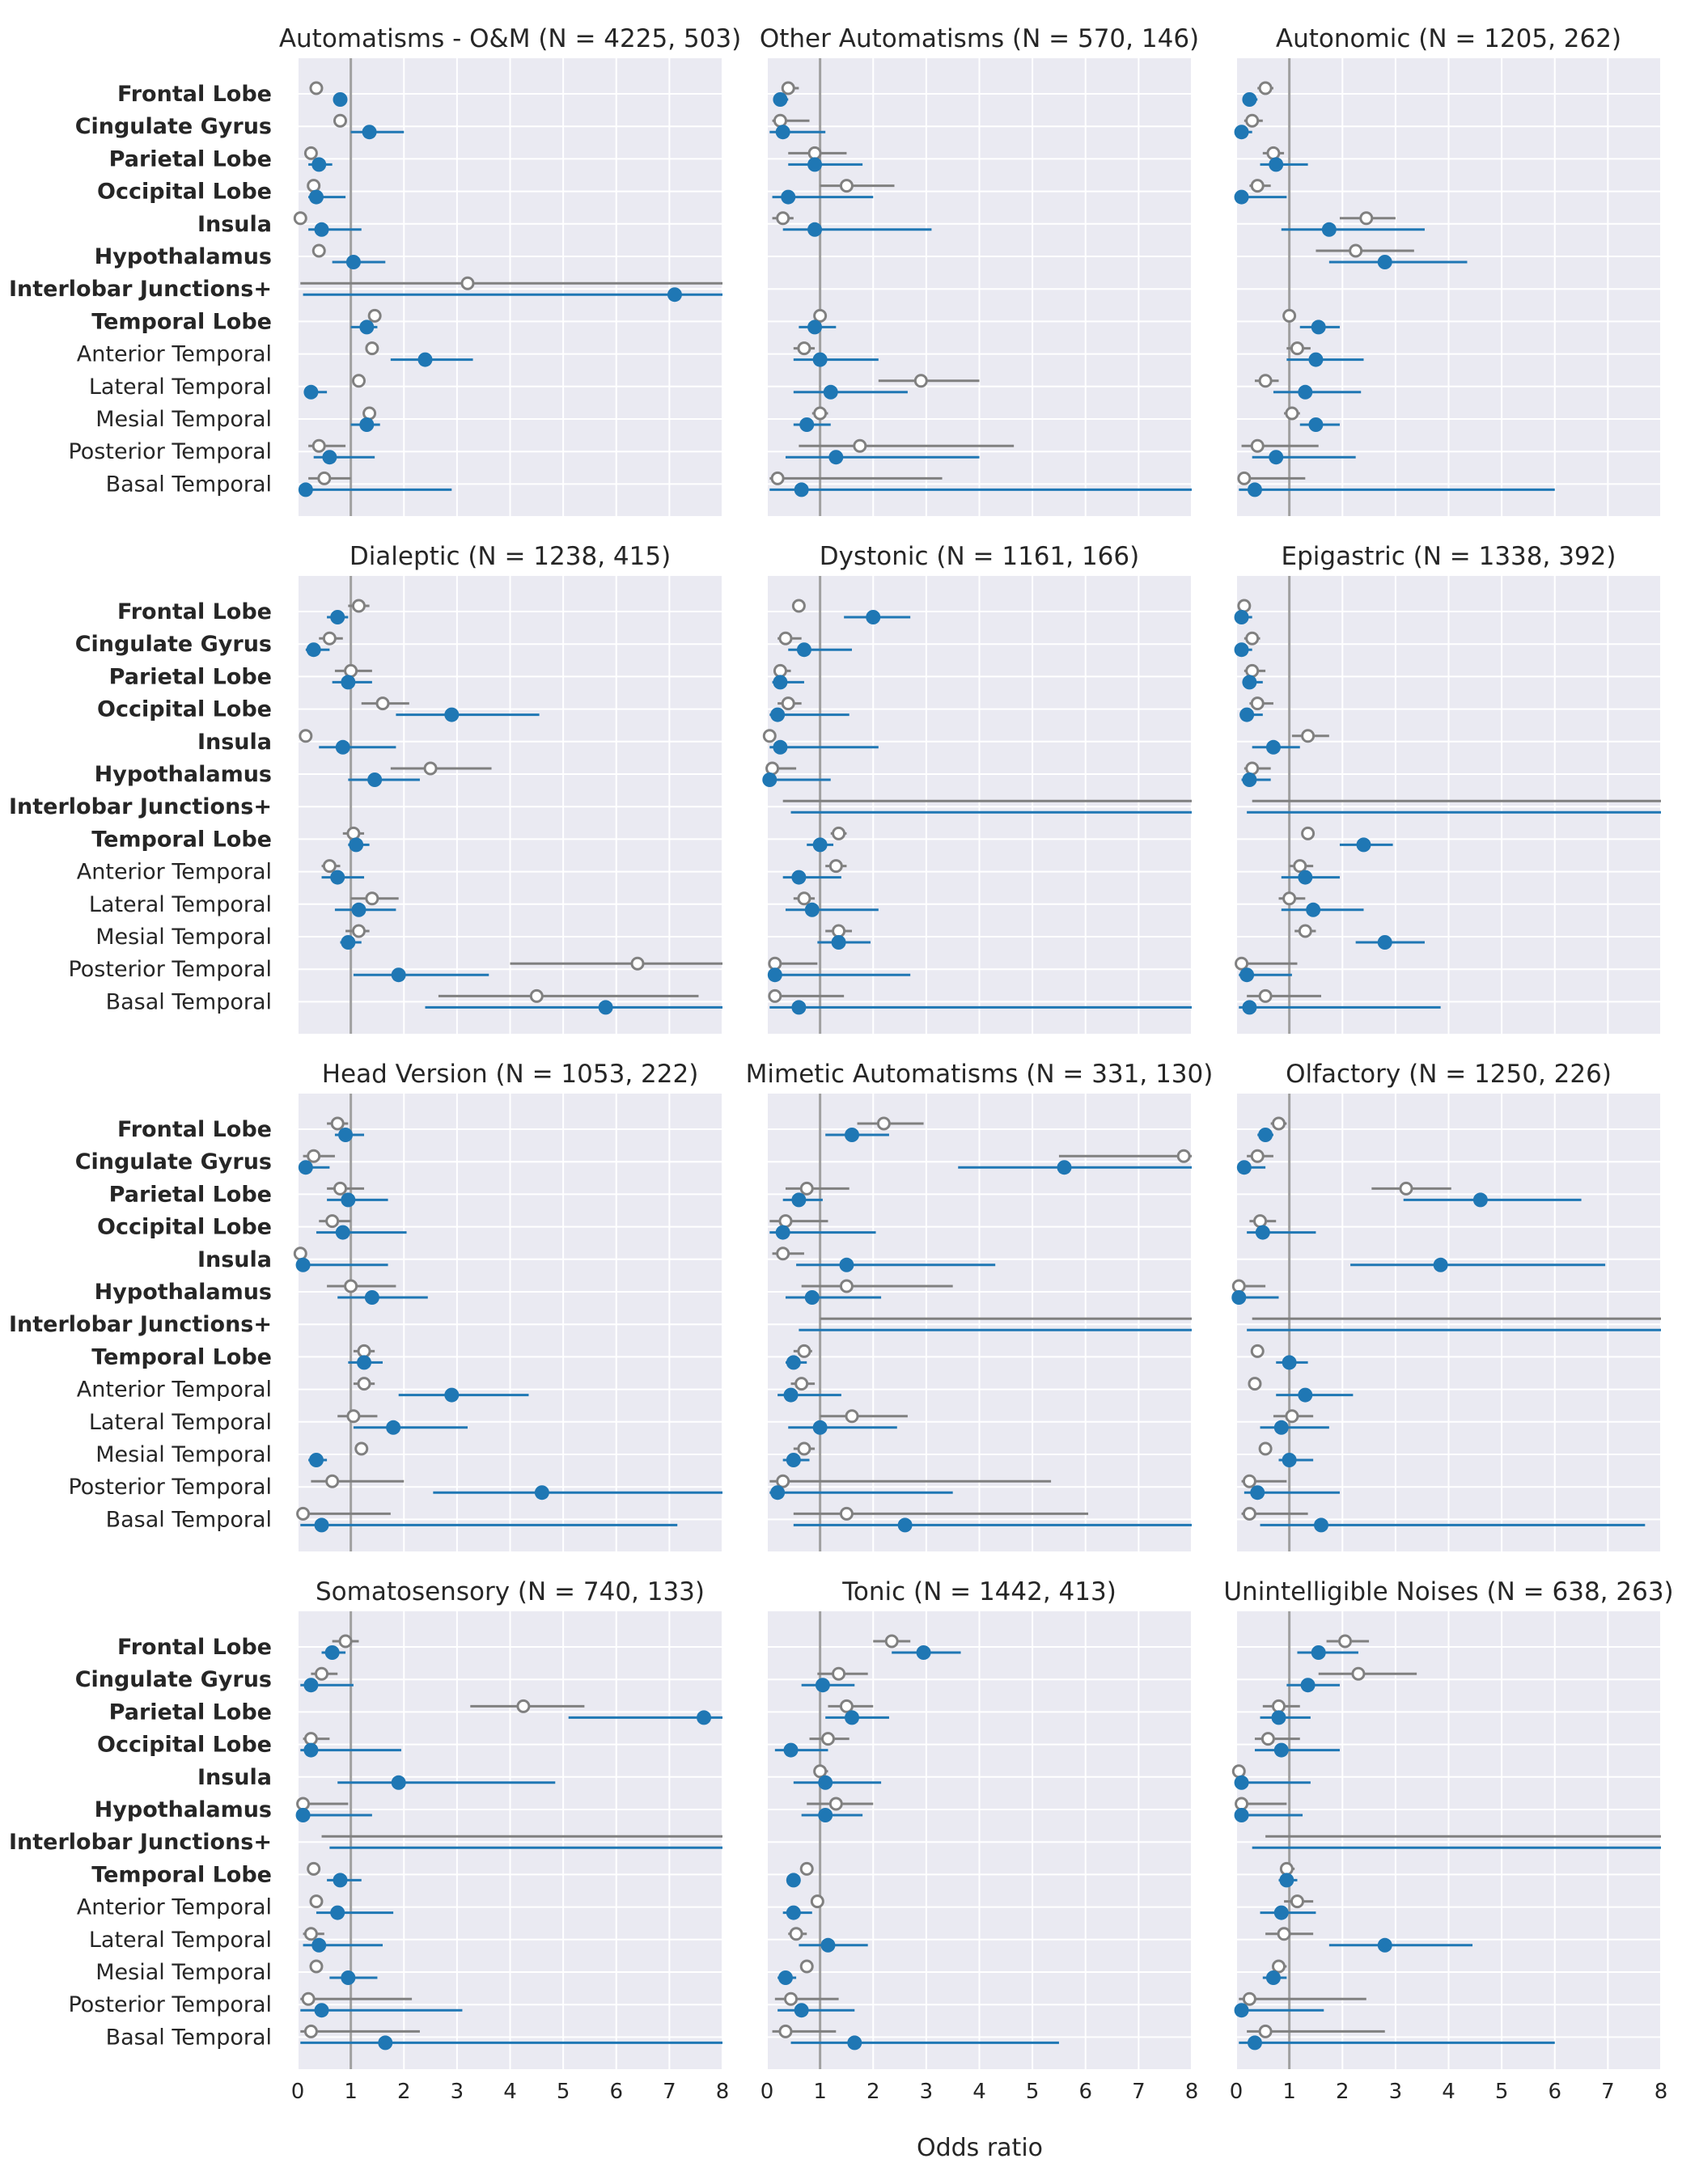 This screenshot has height=2184, width=1699. Describe the element at coordinates (184, 709) in the screenshot. I see `row-label-occipital-lobe: Occipital Lobe` at that location.